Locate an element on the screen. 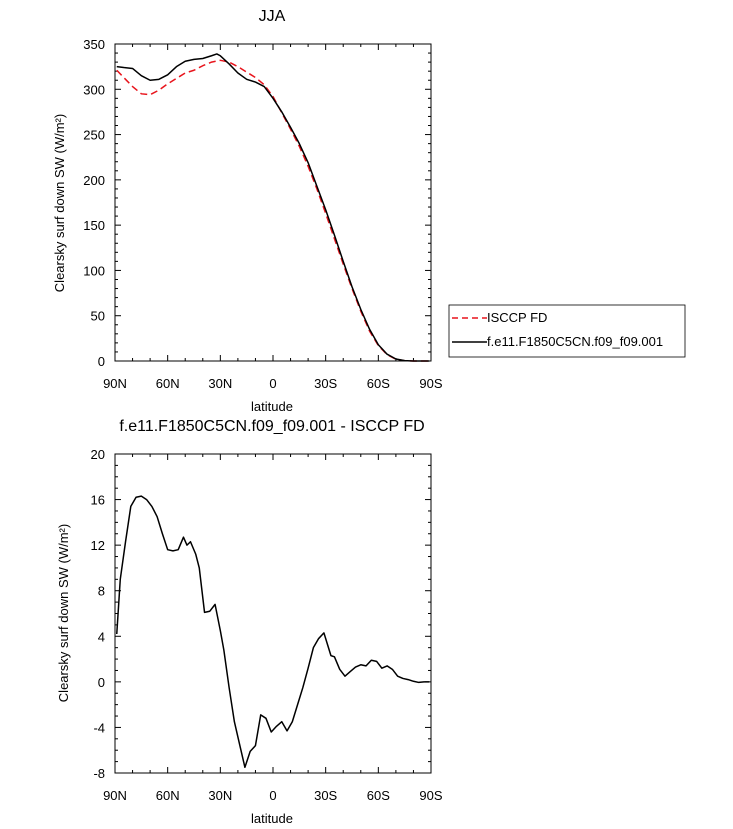  bottom-series-lines is located at coordinates (273, 632).